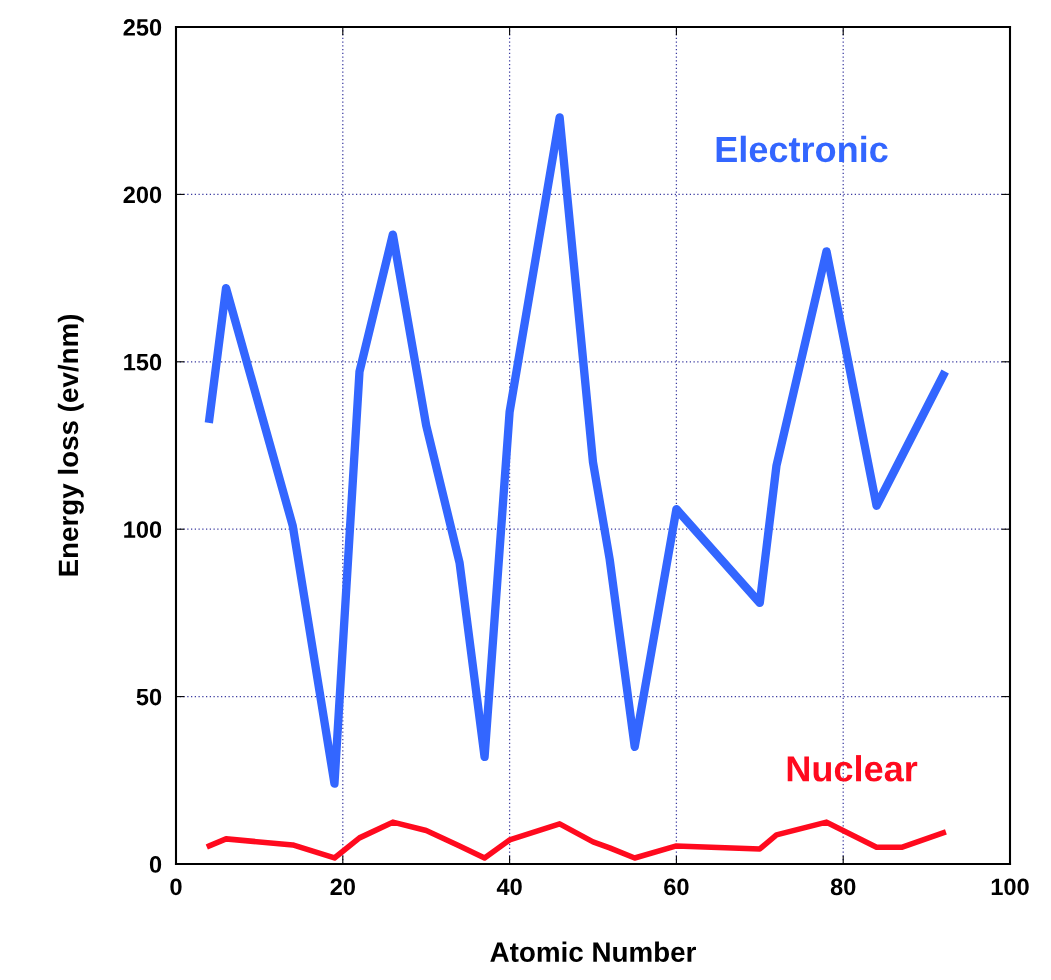  What do you see at coordinates (1010, 887) in the screenshot?
I see `x-tick-label: 100` at bounding box center [1010, 887].